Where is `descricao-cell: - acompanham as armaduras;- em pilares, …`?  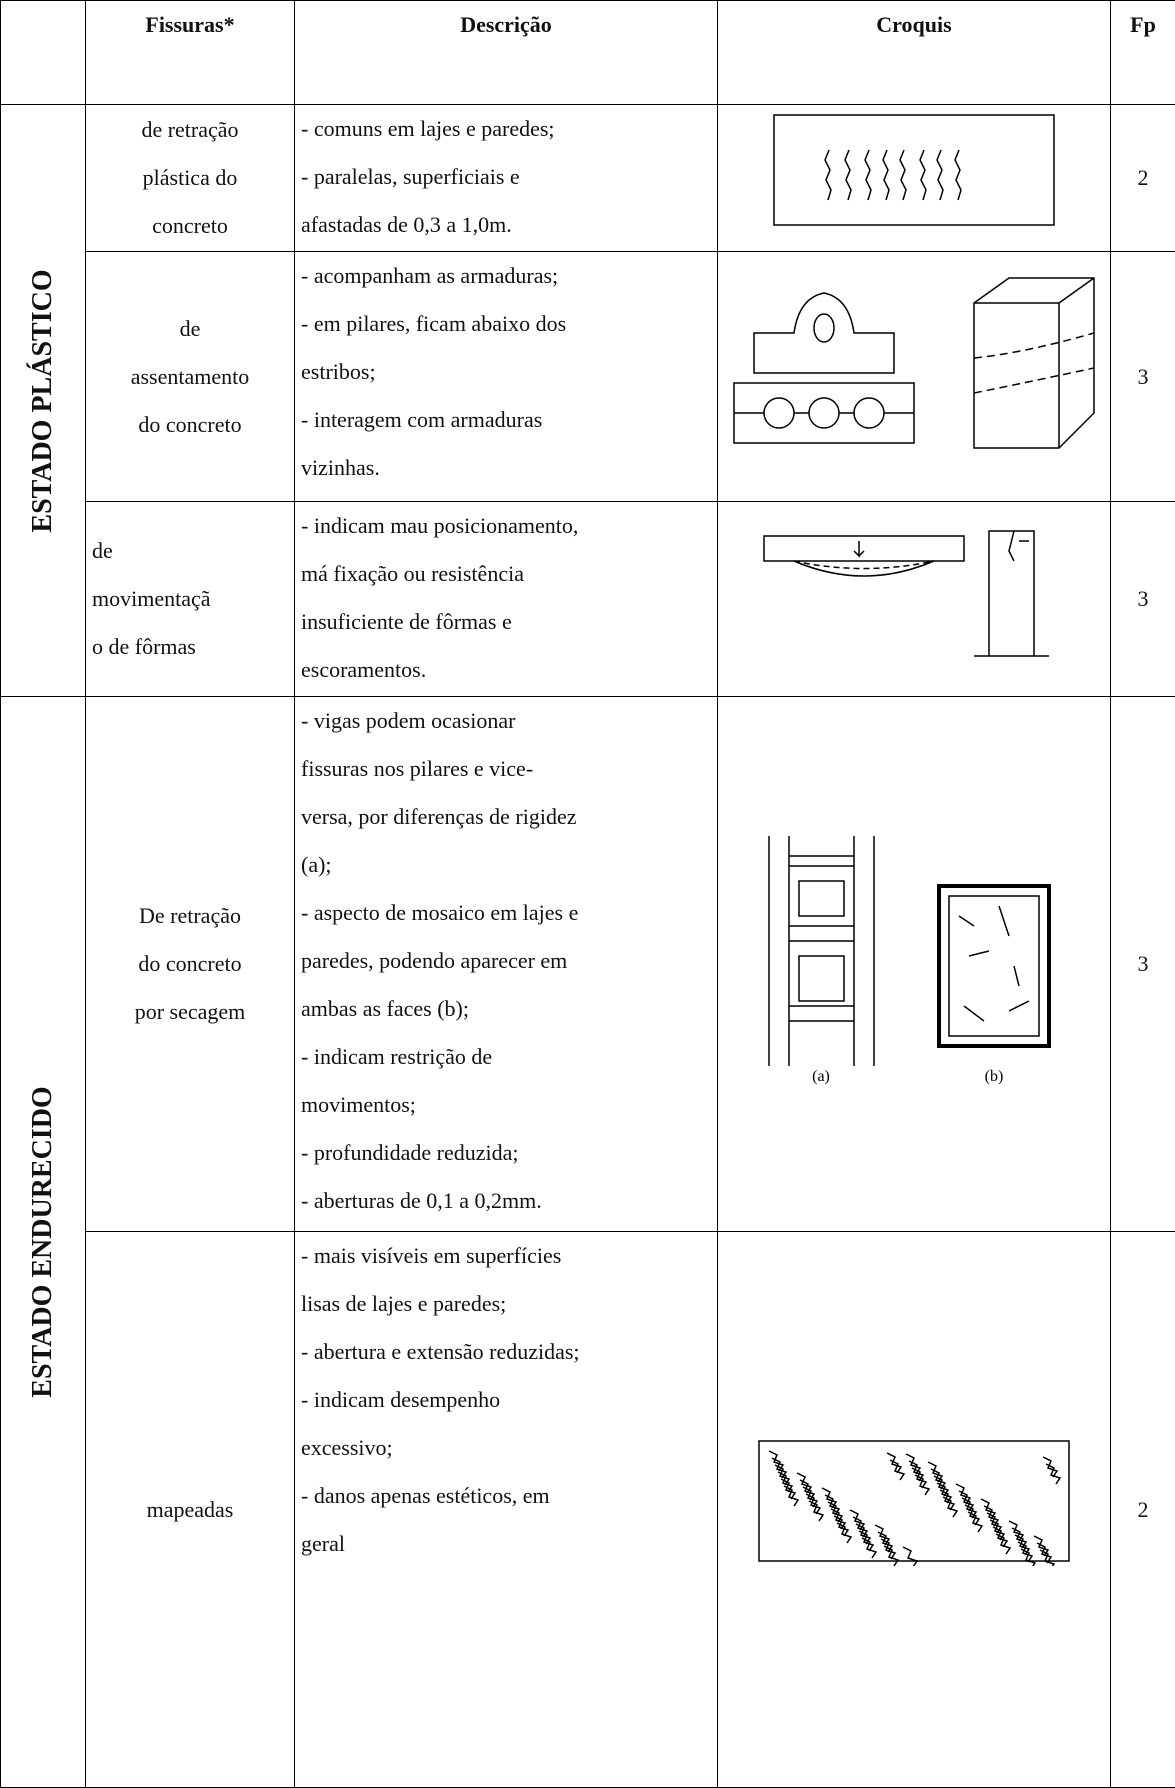 descricao-cell: - acompanham as armaduras;- em pilares, … is located at coordinates (506, 377).